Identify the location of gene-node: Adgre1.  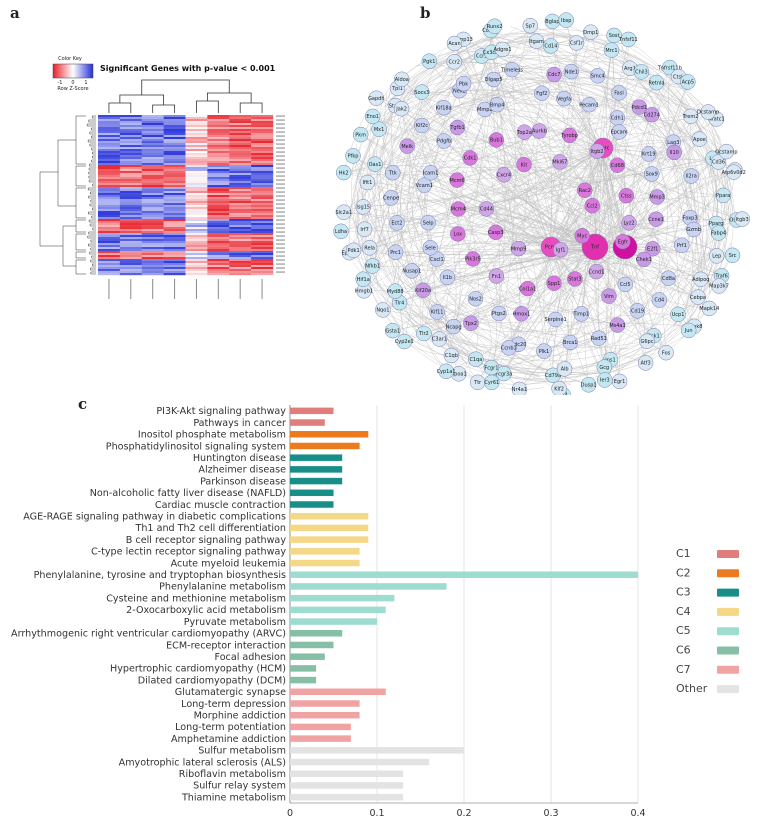
(503, 49).